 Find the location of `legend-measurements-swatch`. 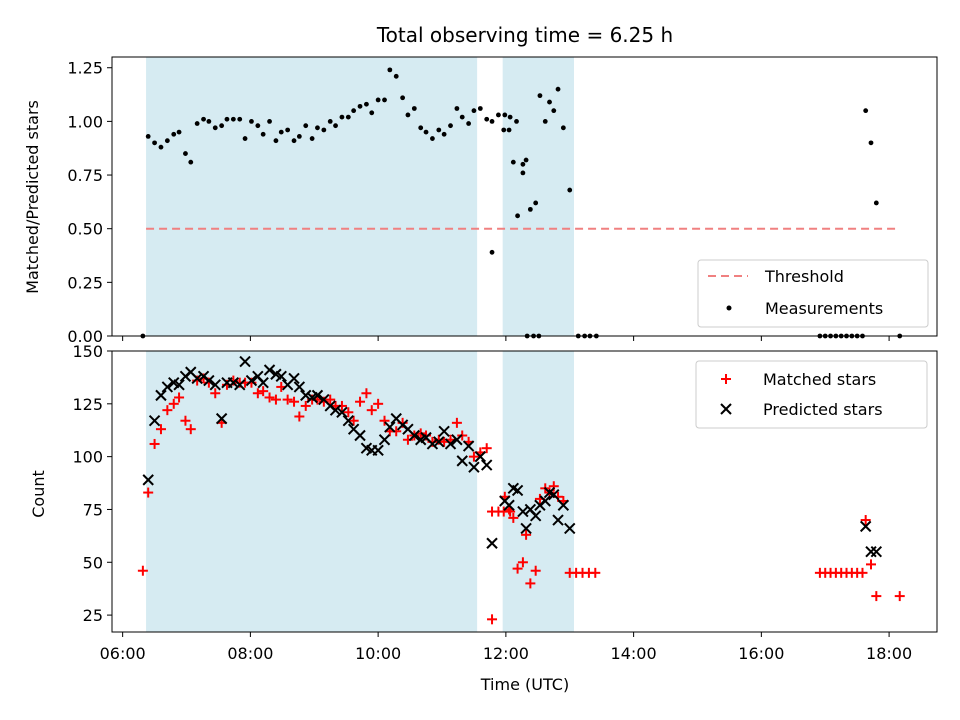

legend-measurements-swatch is located at coordinates (729, 308).